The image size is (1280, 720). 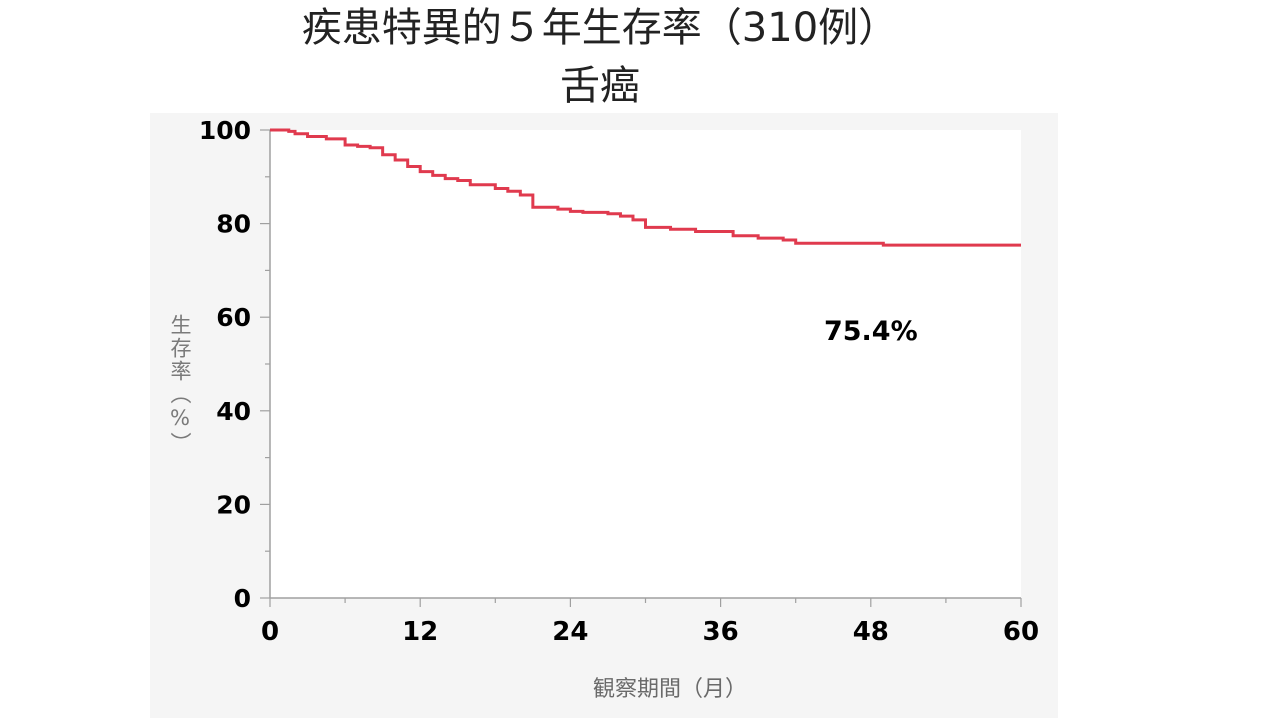 I want to click on y-tick-label: 100, so click(x=225, y=130).